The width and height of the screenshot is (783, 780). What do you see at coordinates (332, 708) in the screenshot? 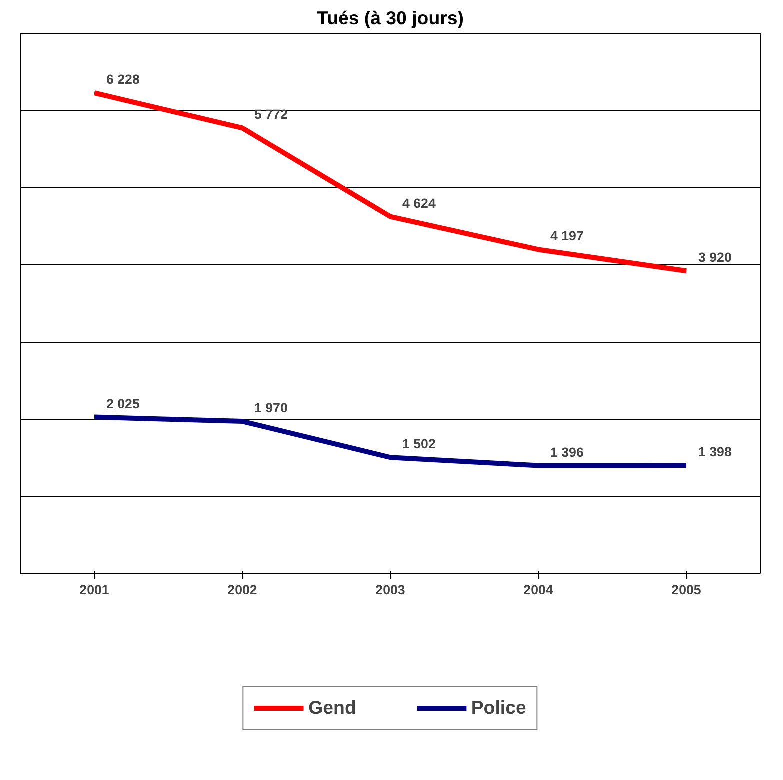
I see `legend-label: Gend` at bounding box center [332, 708].